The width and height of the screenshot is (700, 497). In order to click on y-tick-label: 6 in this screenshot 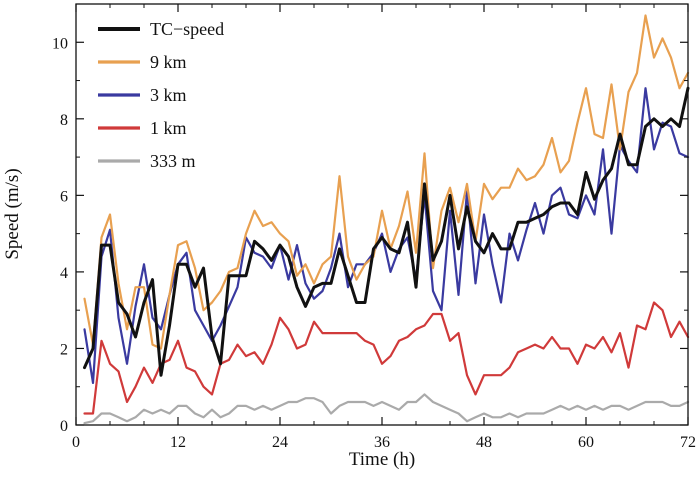, I will do `click(64, 196)`.